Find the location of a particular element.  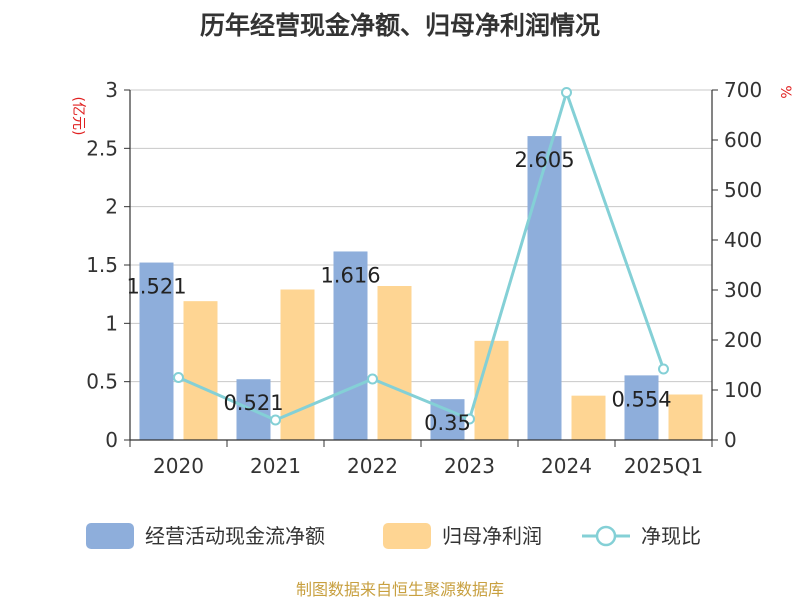

legend-label-net-profit: 归母净利润 is located at coordinates (492, 536).